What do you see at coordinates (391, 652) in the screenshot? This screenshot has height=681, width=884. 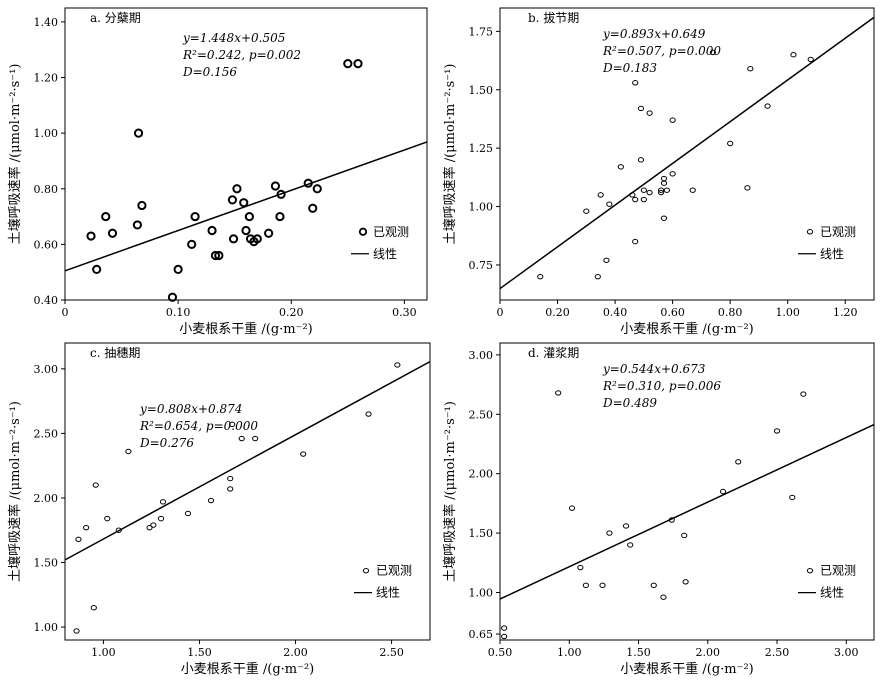 I see `x-tick-label: 2.50` at bounding box center [391, 652].